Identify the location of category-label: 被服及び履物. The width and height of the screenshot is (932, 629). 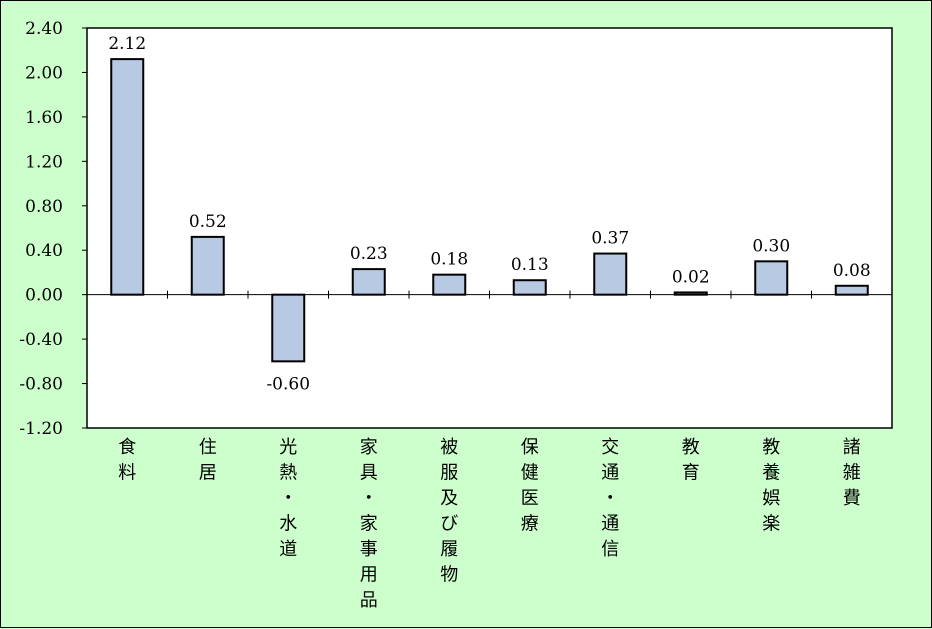
(449, 511).